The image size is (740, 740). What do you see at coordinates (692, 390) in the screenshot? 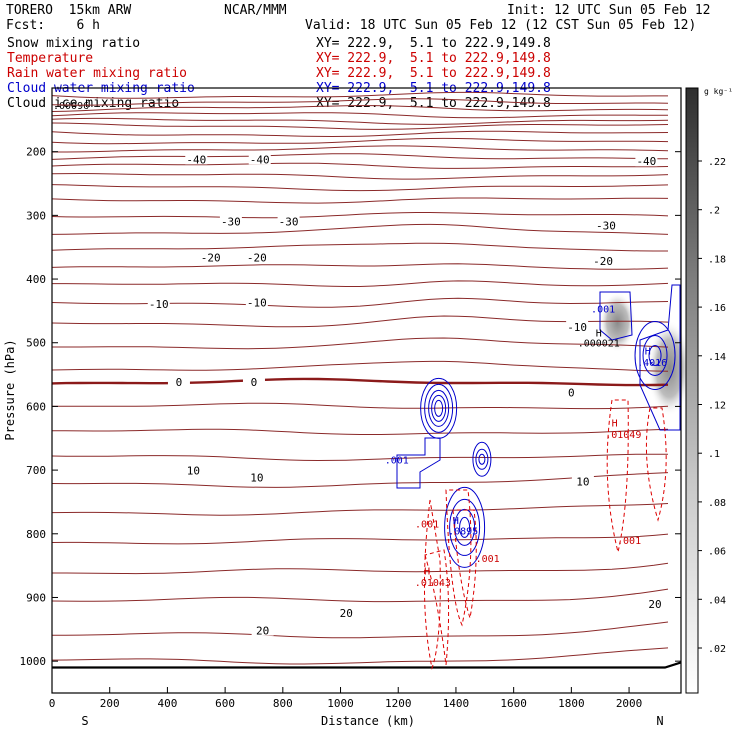
I see `colorbar-bar` at bounding box center [692, 390].